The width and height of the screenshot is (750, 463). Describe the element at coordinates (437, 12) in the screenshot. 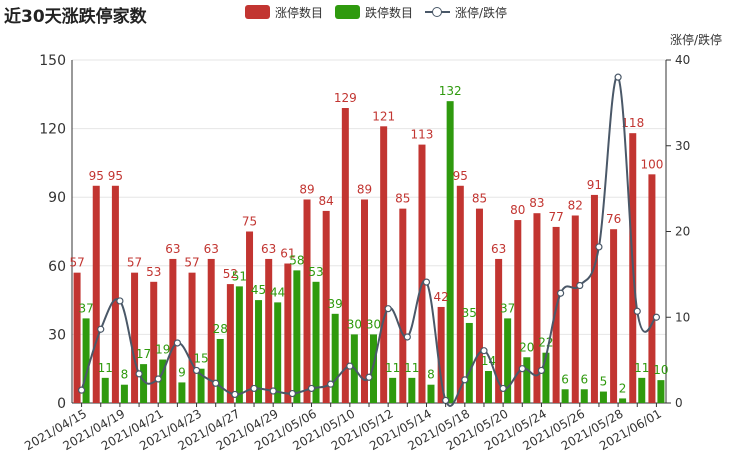

I see `legend-swatch-ratio` at that location.